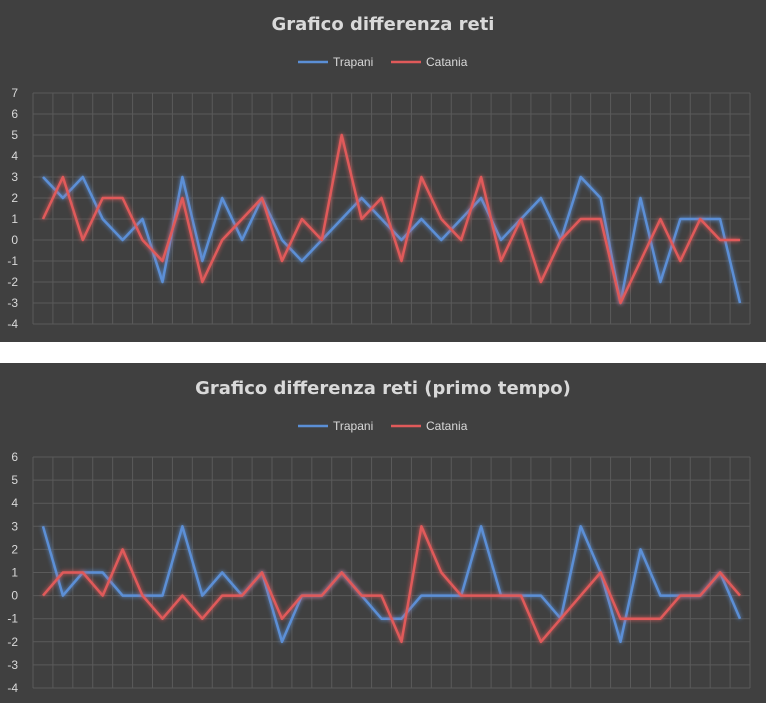 The width and height of the screenshot is (766, 703). I want to click on y-axis: 7 6 5 4 3 2 1 0 -1 -2 -3 -4, so click(12, 208).